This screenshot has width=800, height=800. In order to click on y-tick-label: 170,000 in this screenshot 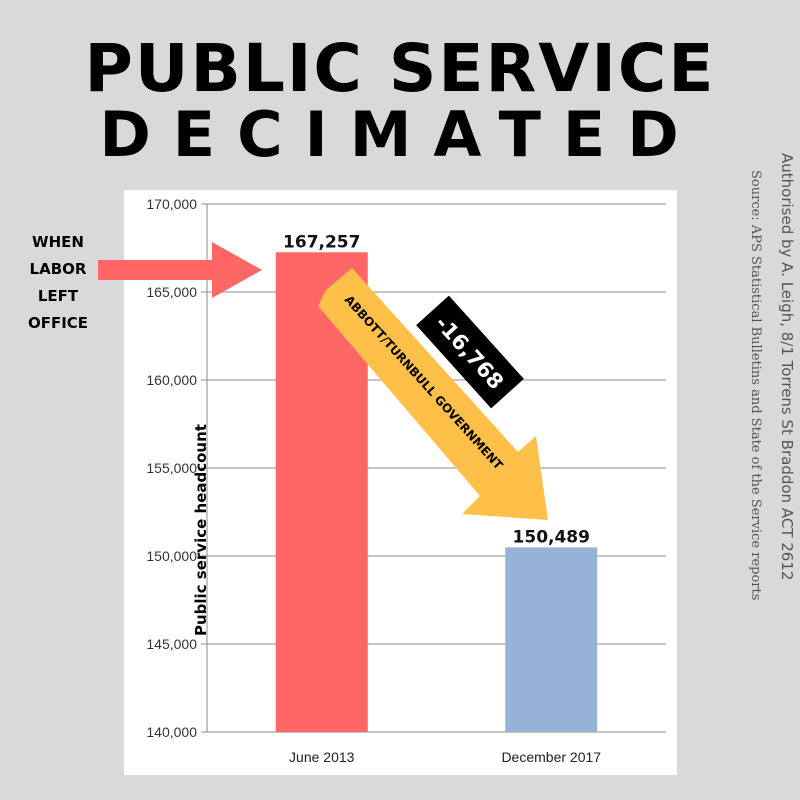, I will do `click(171, 204)`.